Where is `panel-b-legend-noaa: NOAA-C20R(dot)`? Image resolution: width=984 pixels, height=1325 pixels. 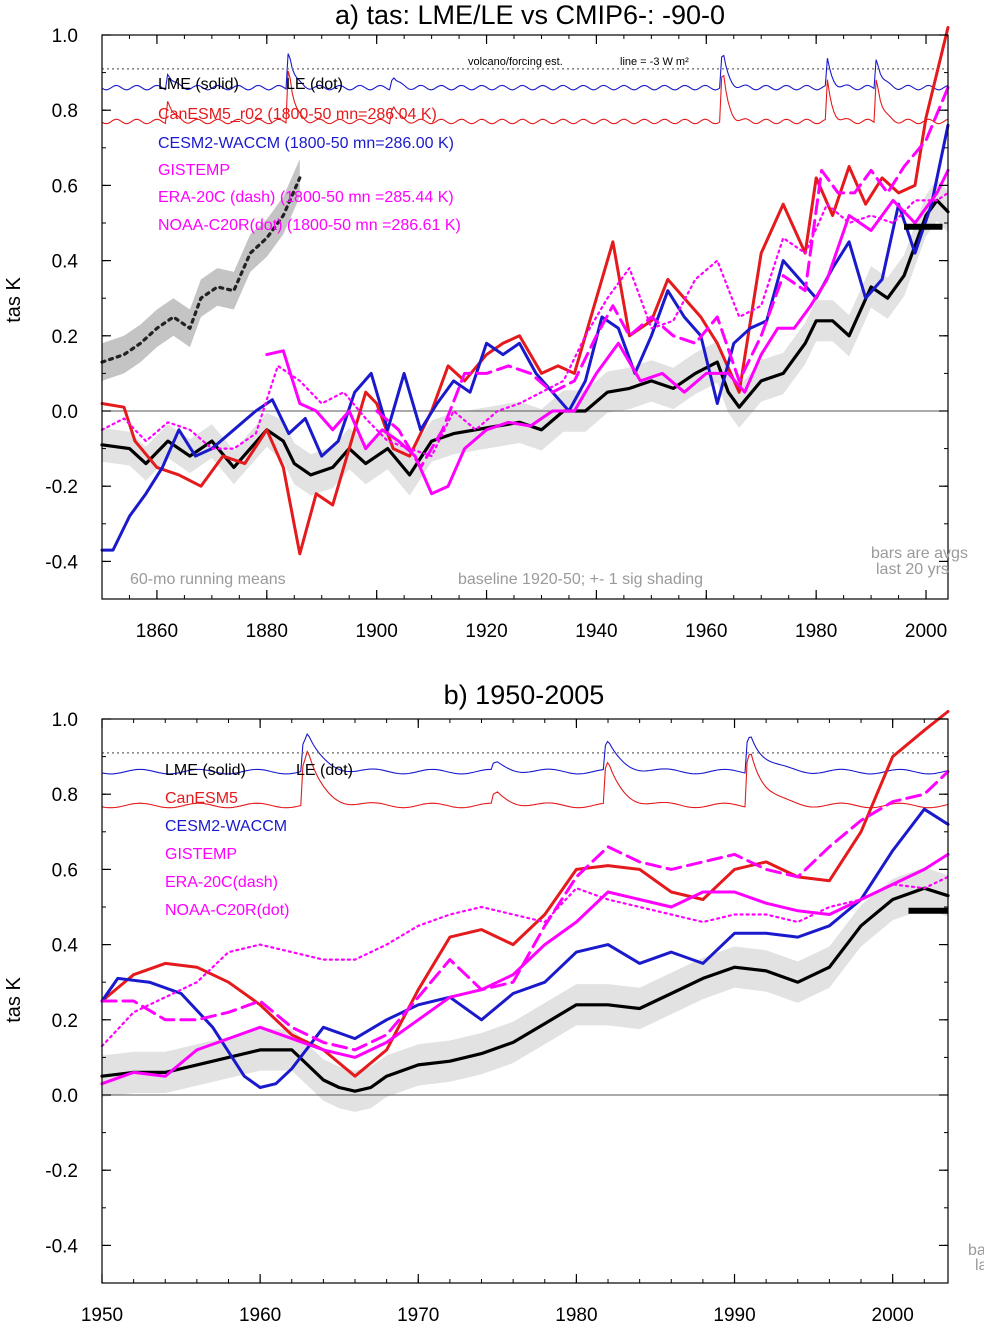
panel-b-legend-noaa: NOAA-C20R(dot) is located at coordinates (227, 910).